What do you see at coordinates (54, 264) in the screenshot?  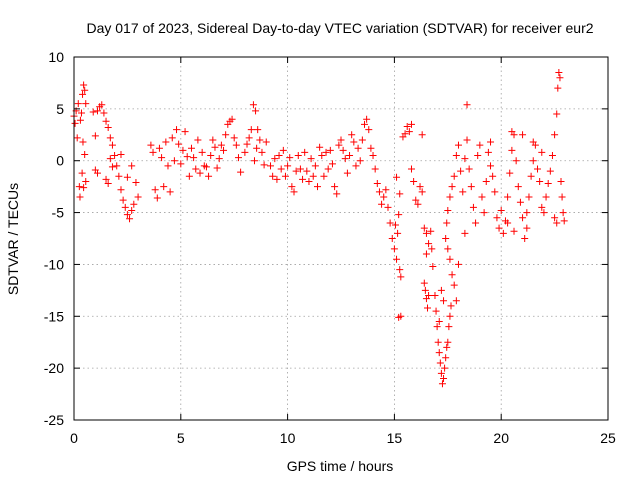 I see `y-tick-label: -10` at bounding box center [54, 264].